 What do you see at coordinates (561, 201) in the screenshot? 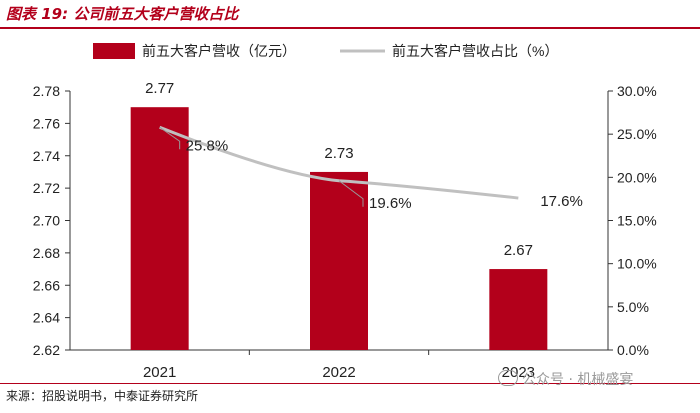
I see `line-value-label: 17.6%` at bounding box center [561, 201].